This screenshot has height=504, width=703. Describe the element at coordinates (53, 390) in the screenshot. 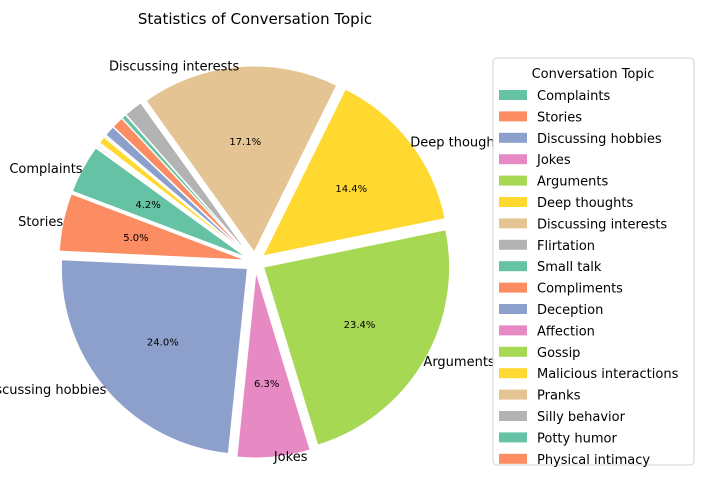

I see `slice-label-discussing-hobbies: Discussing hobbies` at that location.